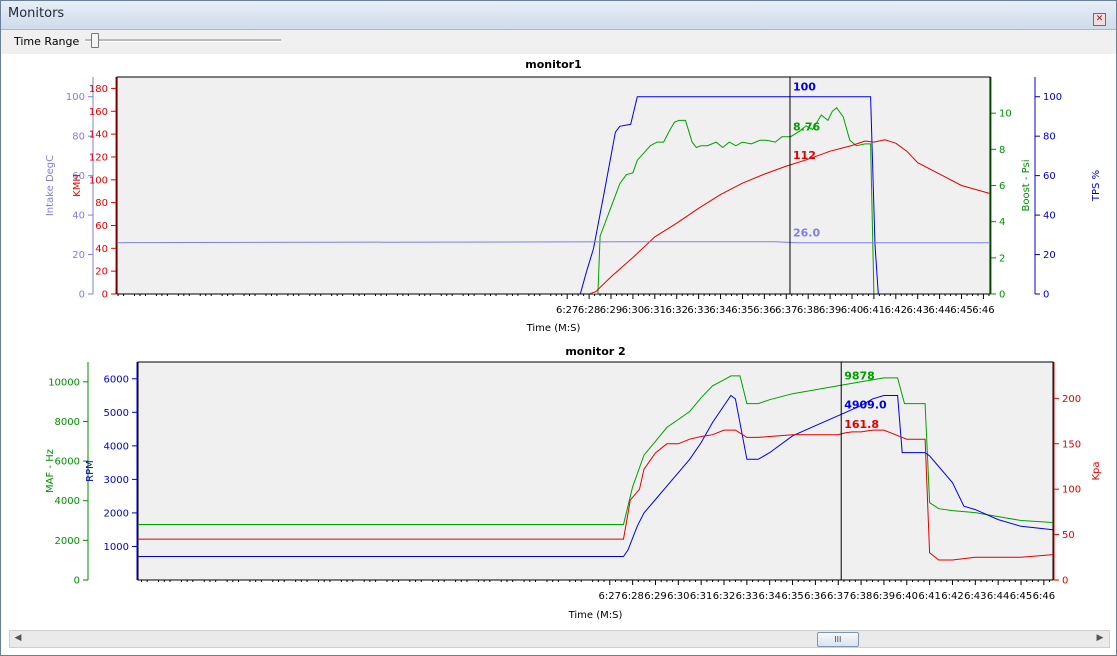  I want to click on x-tick-label: 6:32, so click(724, 596).